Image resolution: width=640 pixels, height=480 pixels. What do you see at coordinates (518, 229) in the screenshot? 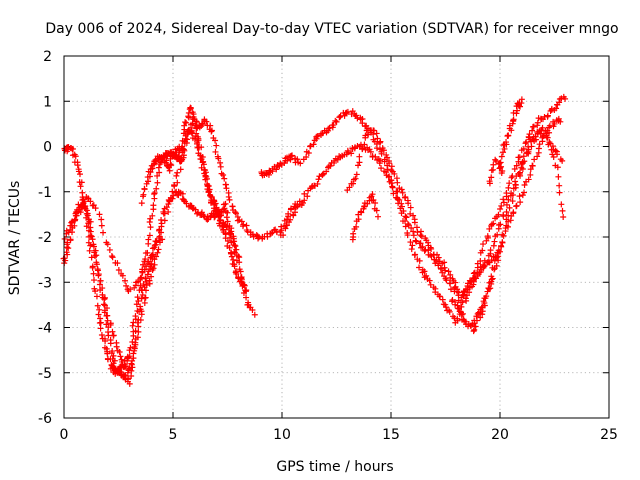
I see `series-track-l` at bounding box center [518, 229].